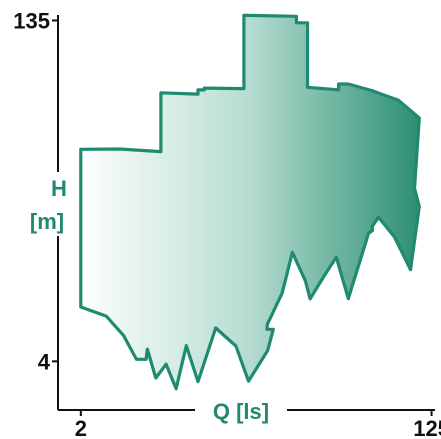 This screenshot has height=439, width=441. I want to click on x-axis-title-background, so click(241, 410).